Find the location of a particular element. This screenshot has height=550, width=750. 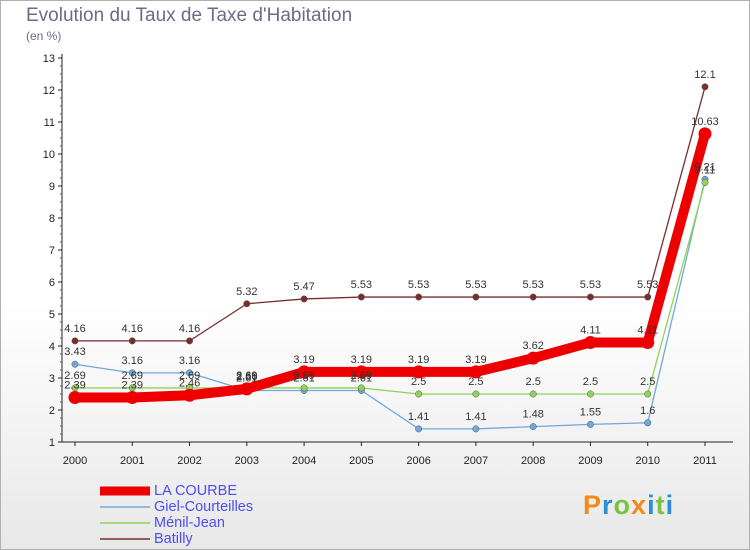

legend-label-menil-jean: Ménil-Jean is located at coordinates (189, 523).